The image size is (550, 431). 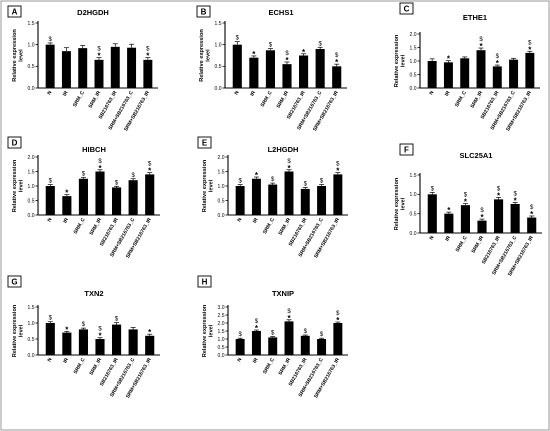 What do you see at coordinates (204, 12) in the screenshot?
I see `panel-label: B` at bounding box center [204, 12].